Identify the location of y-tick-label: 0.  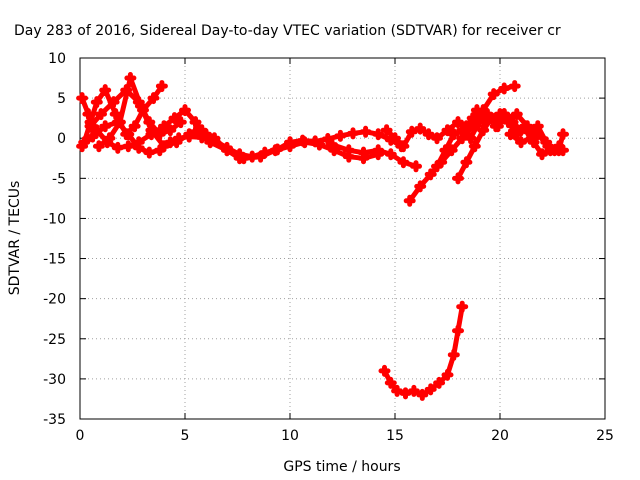
(61, 139).